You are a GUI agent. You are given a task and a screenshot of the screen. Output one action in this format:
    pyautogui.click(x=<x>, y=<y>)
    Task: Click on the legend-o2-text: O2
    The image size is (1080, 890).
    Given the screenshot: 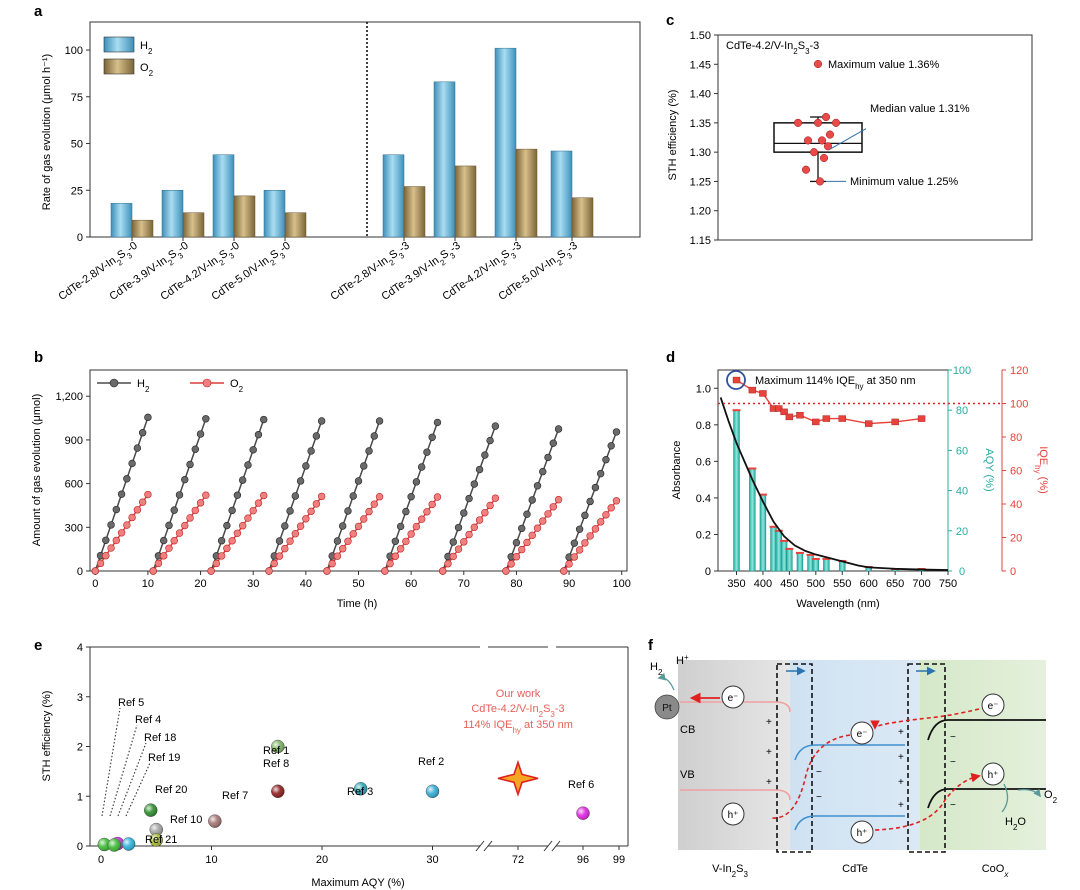 What is the action you would take?
    pyautogui.click(x=237, y=386)
    